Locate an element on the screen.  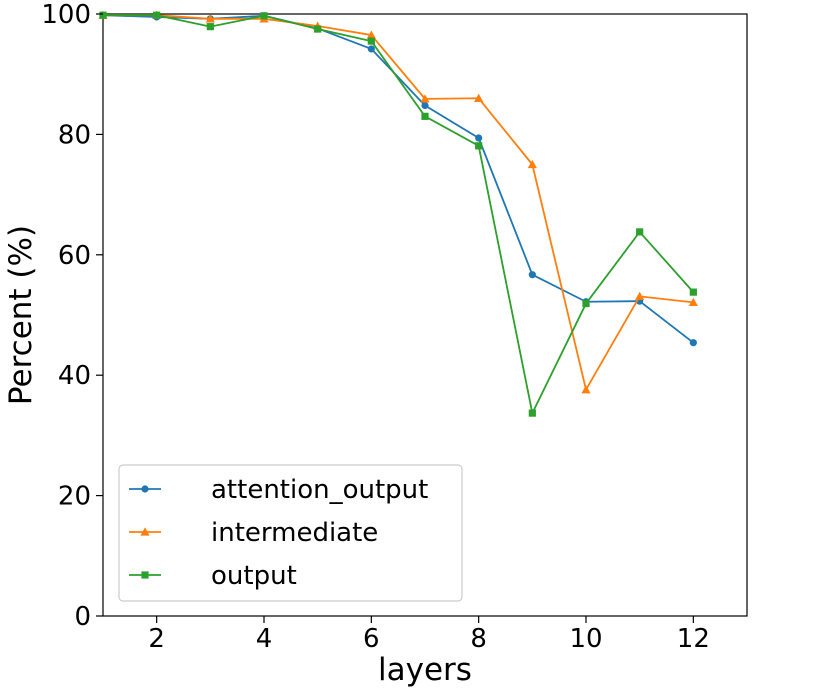
y-axis-label: Percent (%) is located at coordinates (21, 315).